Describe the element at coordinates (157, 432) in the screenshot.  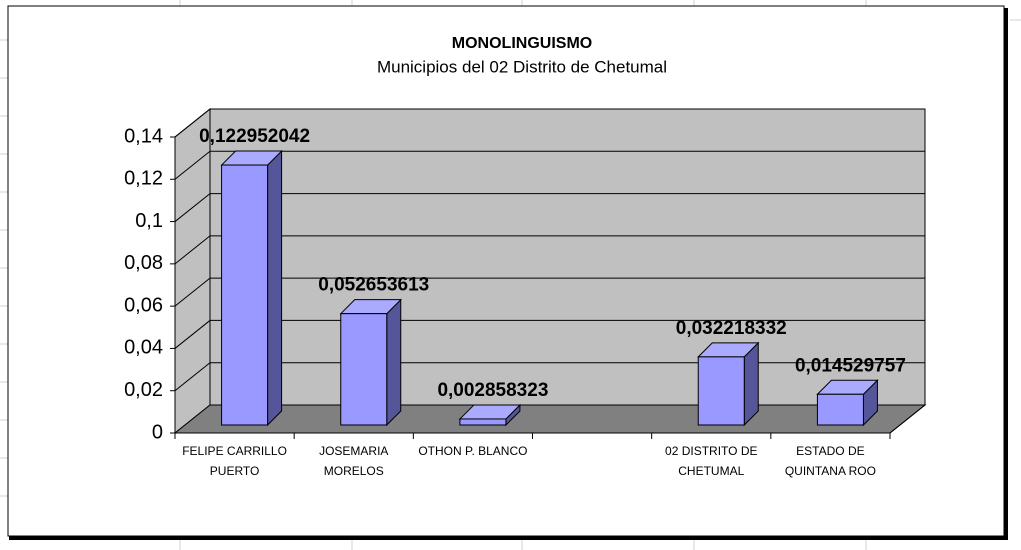
I see `y-tick-label: 0` at that location.